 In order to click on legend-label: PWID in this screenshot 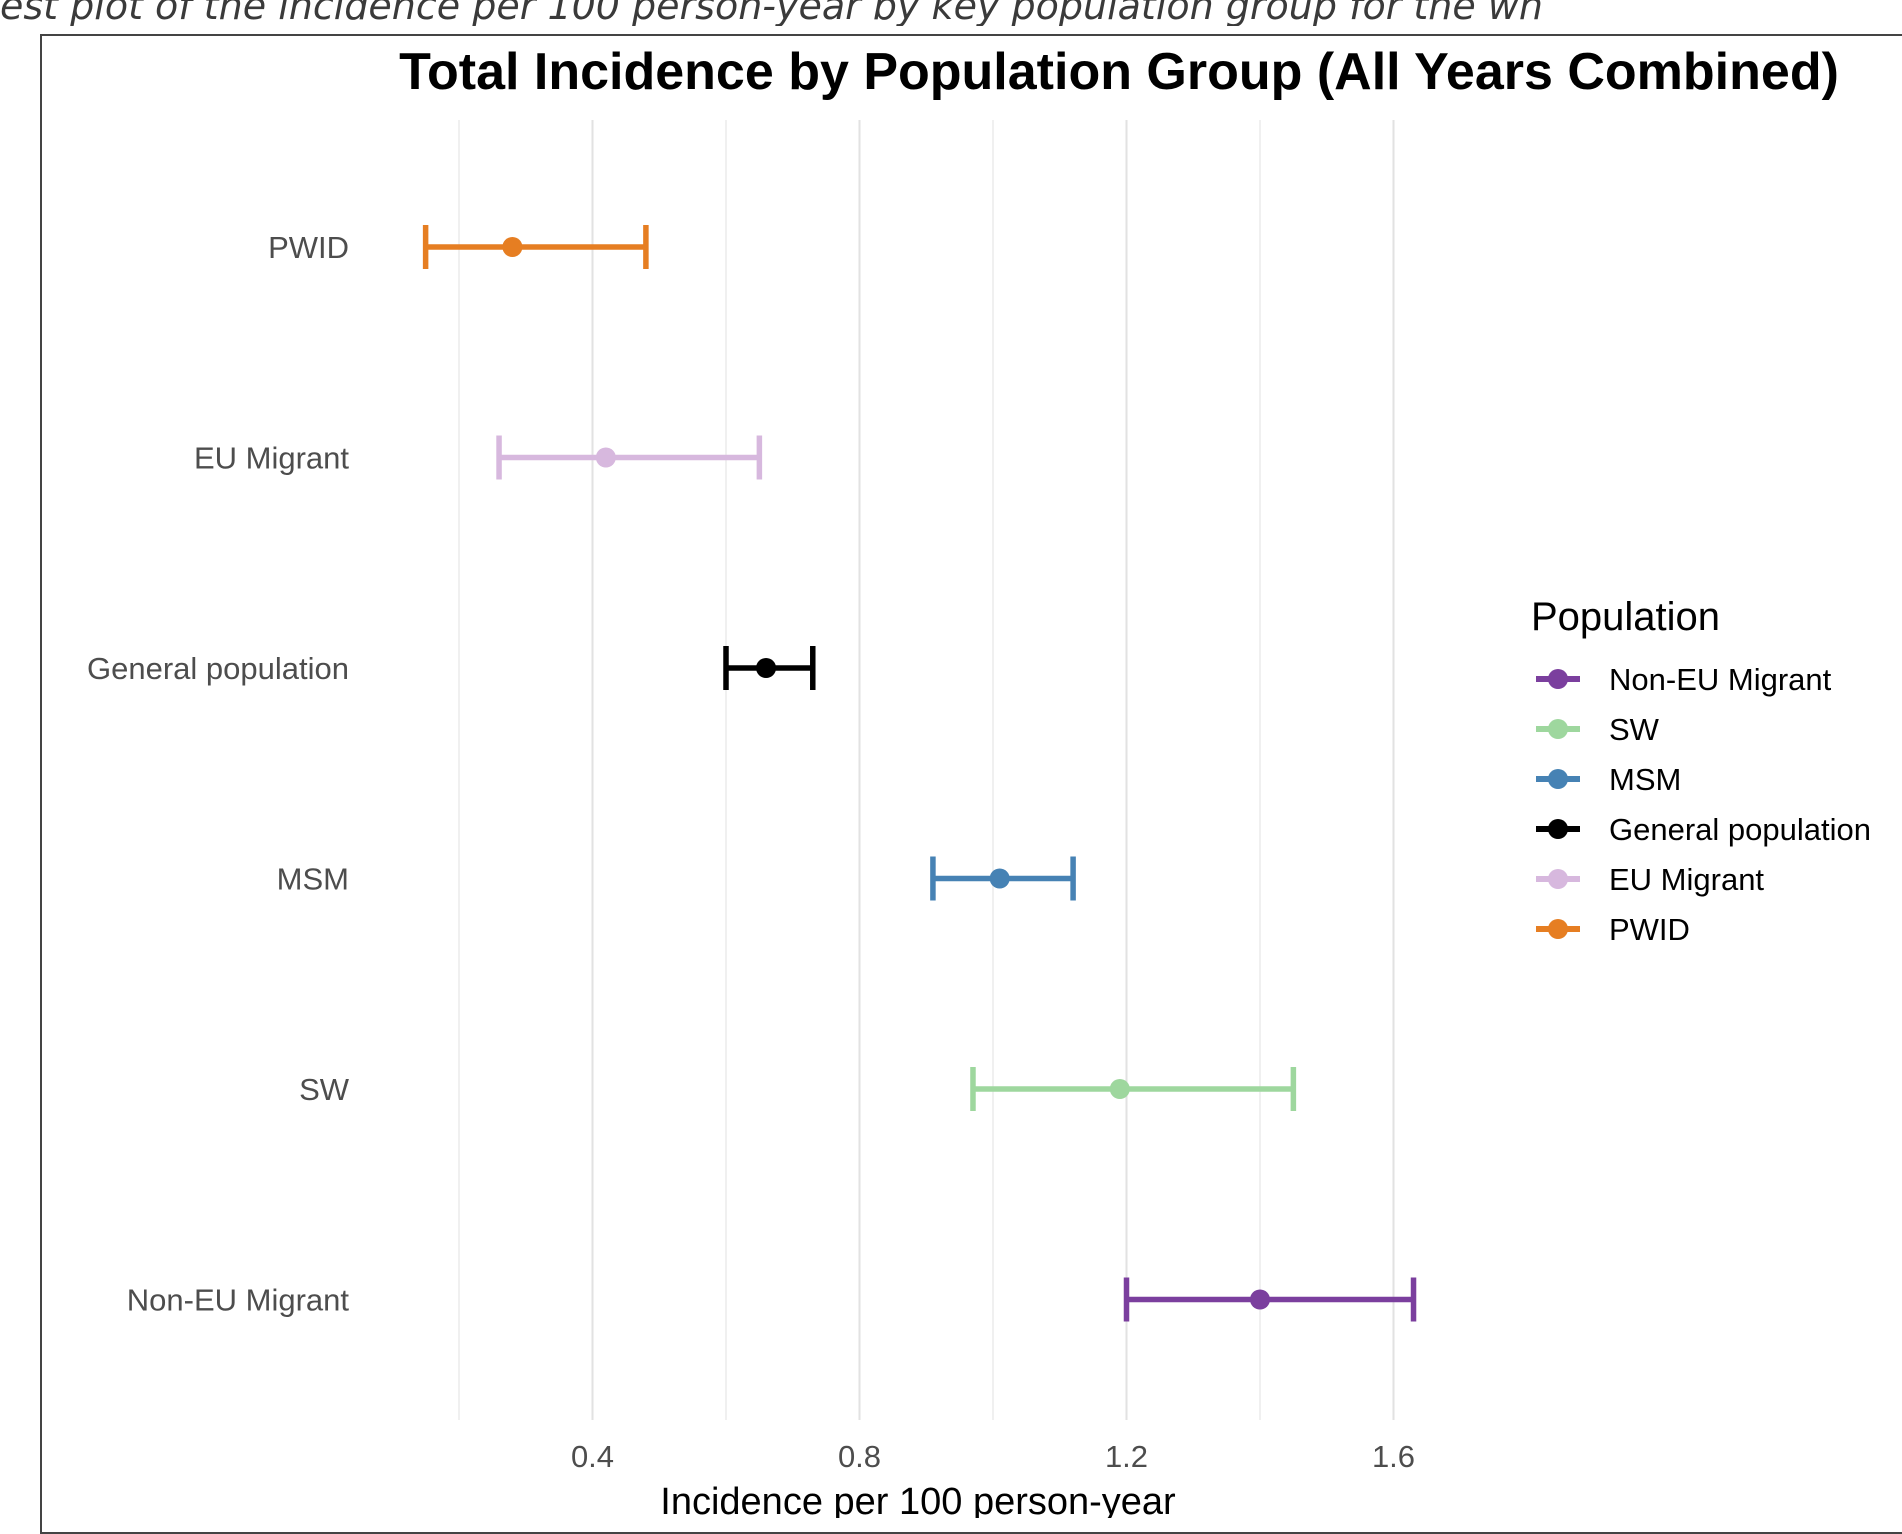, I will do `click(1649, 929)`.